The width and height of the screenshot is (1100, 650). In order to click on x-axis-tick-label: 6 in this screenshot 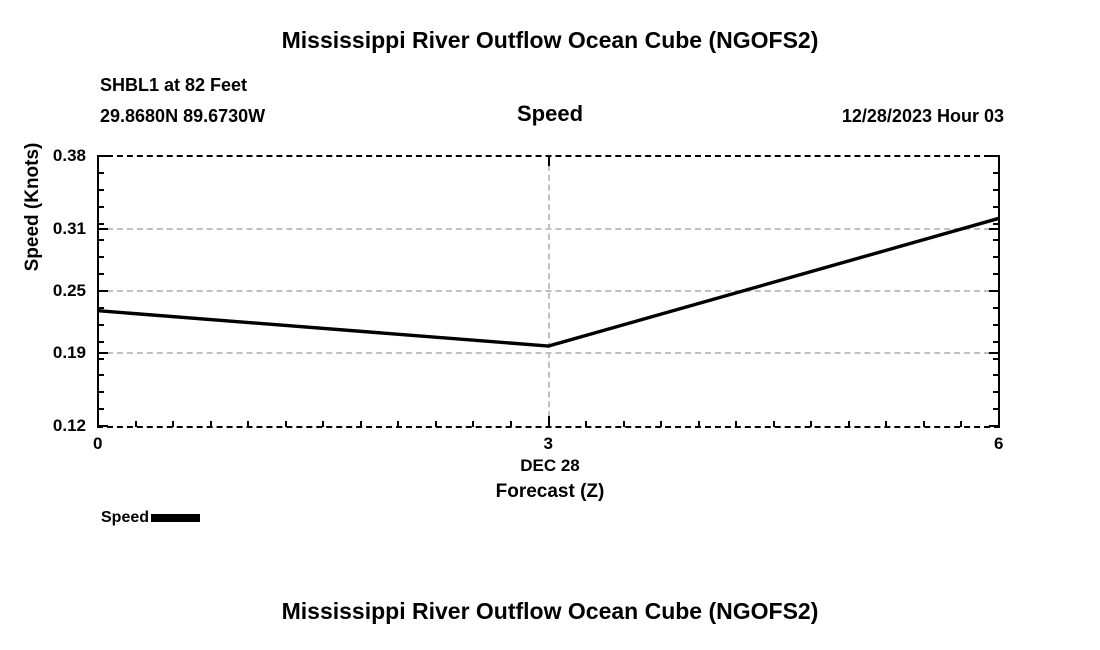, I will do `click(999, 443)`.